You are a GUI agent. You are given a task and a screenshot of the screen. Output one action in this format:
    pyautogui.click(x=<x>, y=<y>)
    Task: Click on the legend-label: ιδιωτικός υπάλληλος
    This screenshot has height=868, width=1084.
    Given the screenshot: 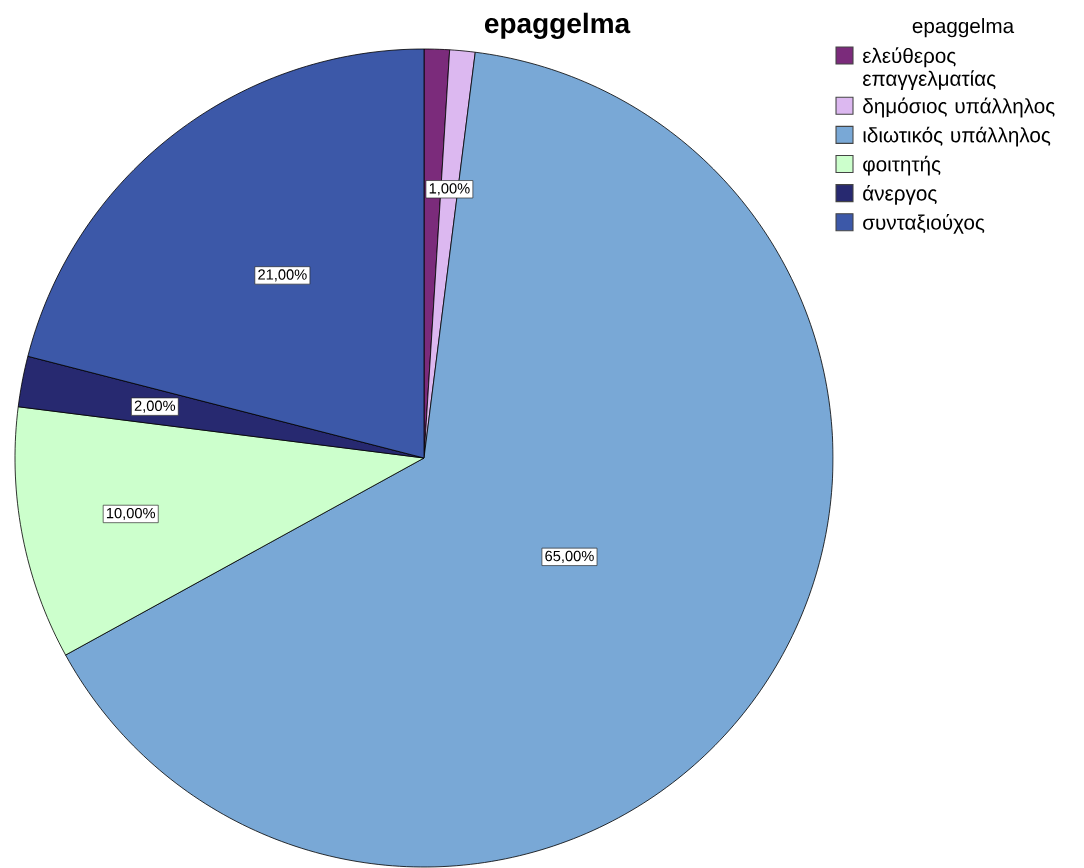 What is the action you would take?
    pyautogui.click(x=957, y=136)
    